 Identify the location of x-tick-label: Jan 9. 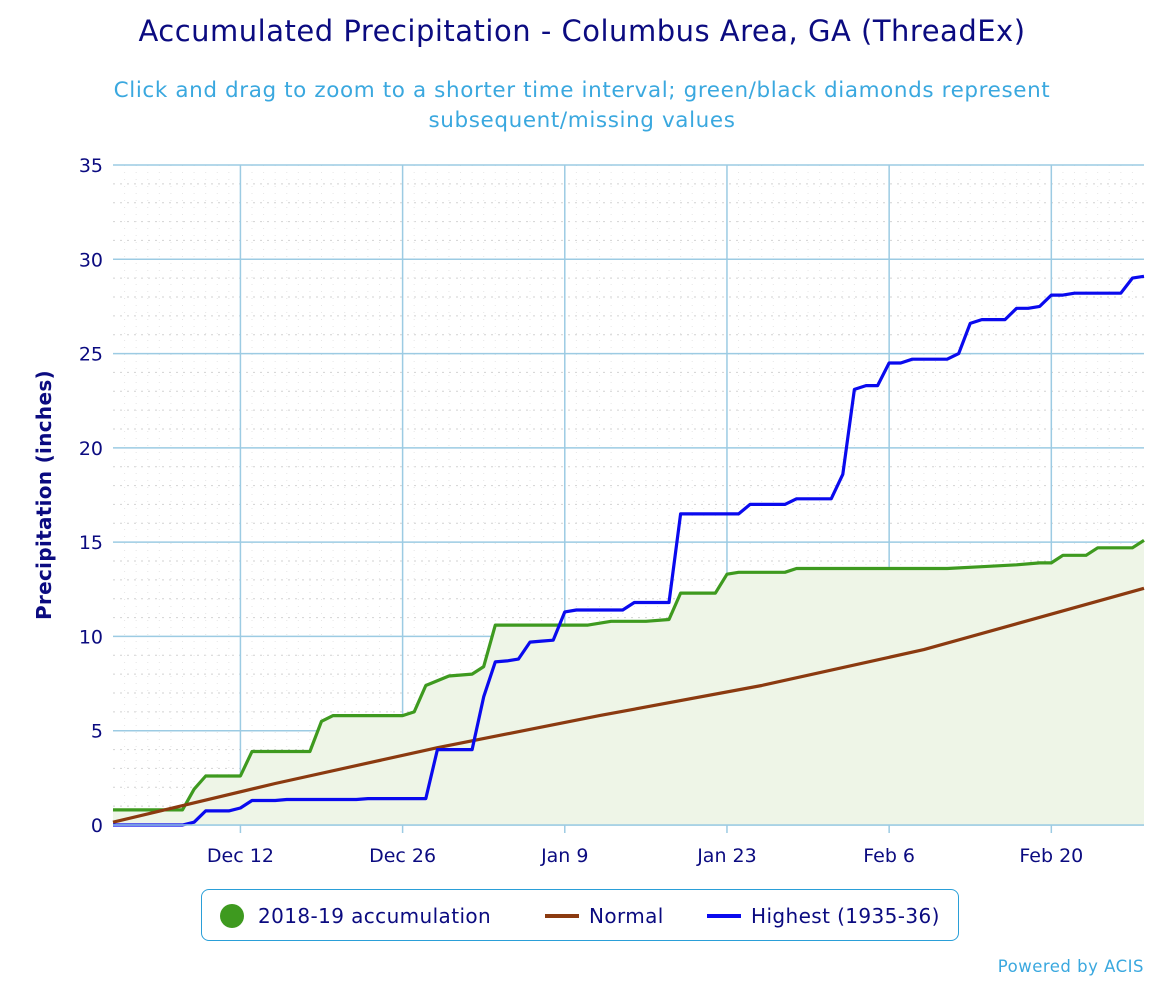
(564, 856).